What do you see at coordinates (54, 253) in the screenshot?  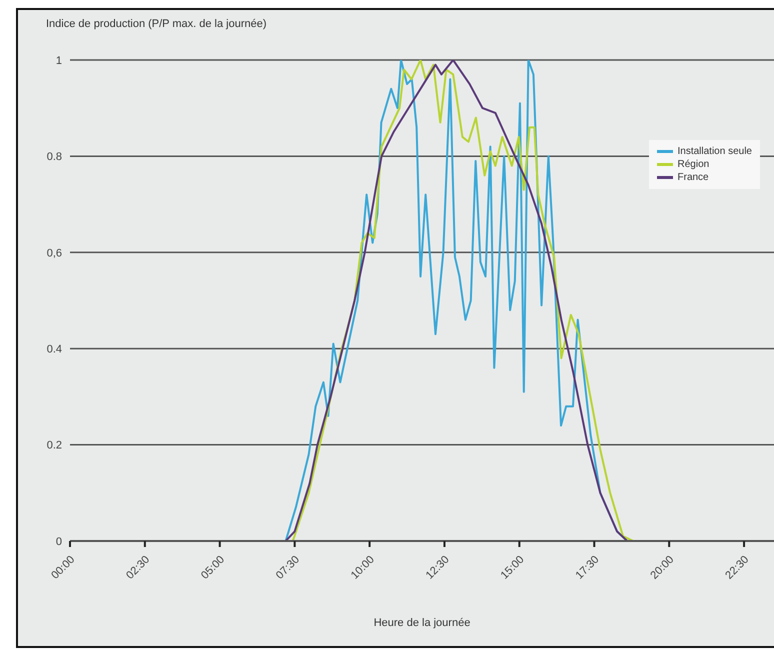 I see `y-tick-label: 0,6` at bounding box center [54, 253].